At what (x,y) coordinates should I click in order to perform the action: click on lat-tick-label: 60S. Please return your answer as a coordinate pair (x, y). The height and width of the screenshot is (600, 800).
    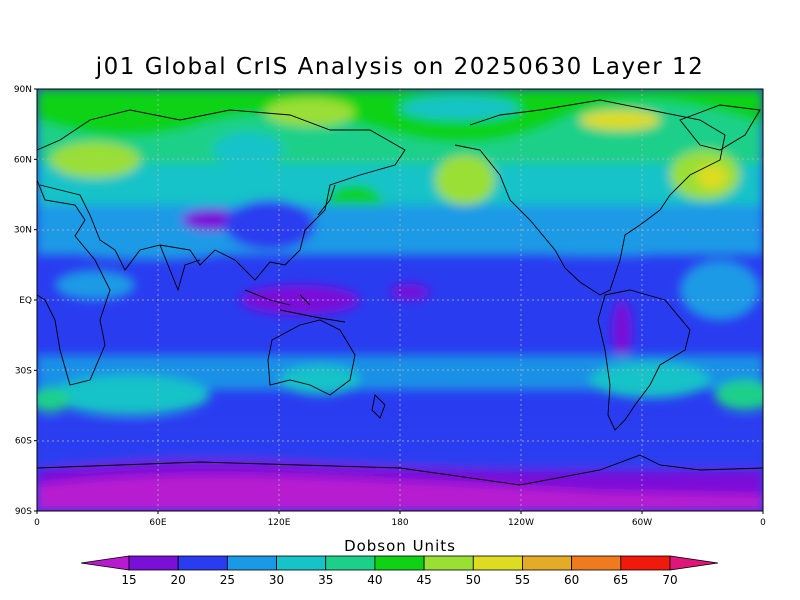
    Looking at the image, I should click on (23, 442).